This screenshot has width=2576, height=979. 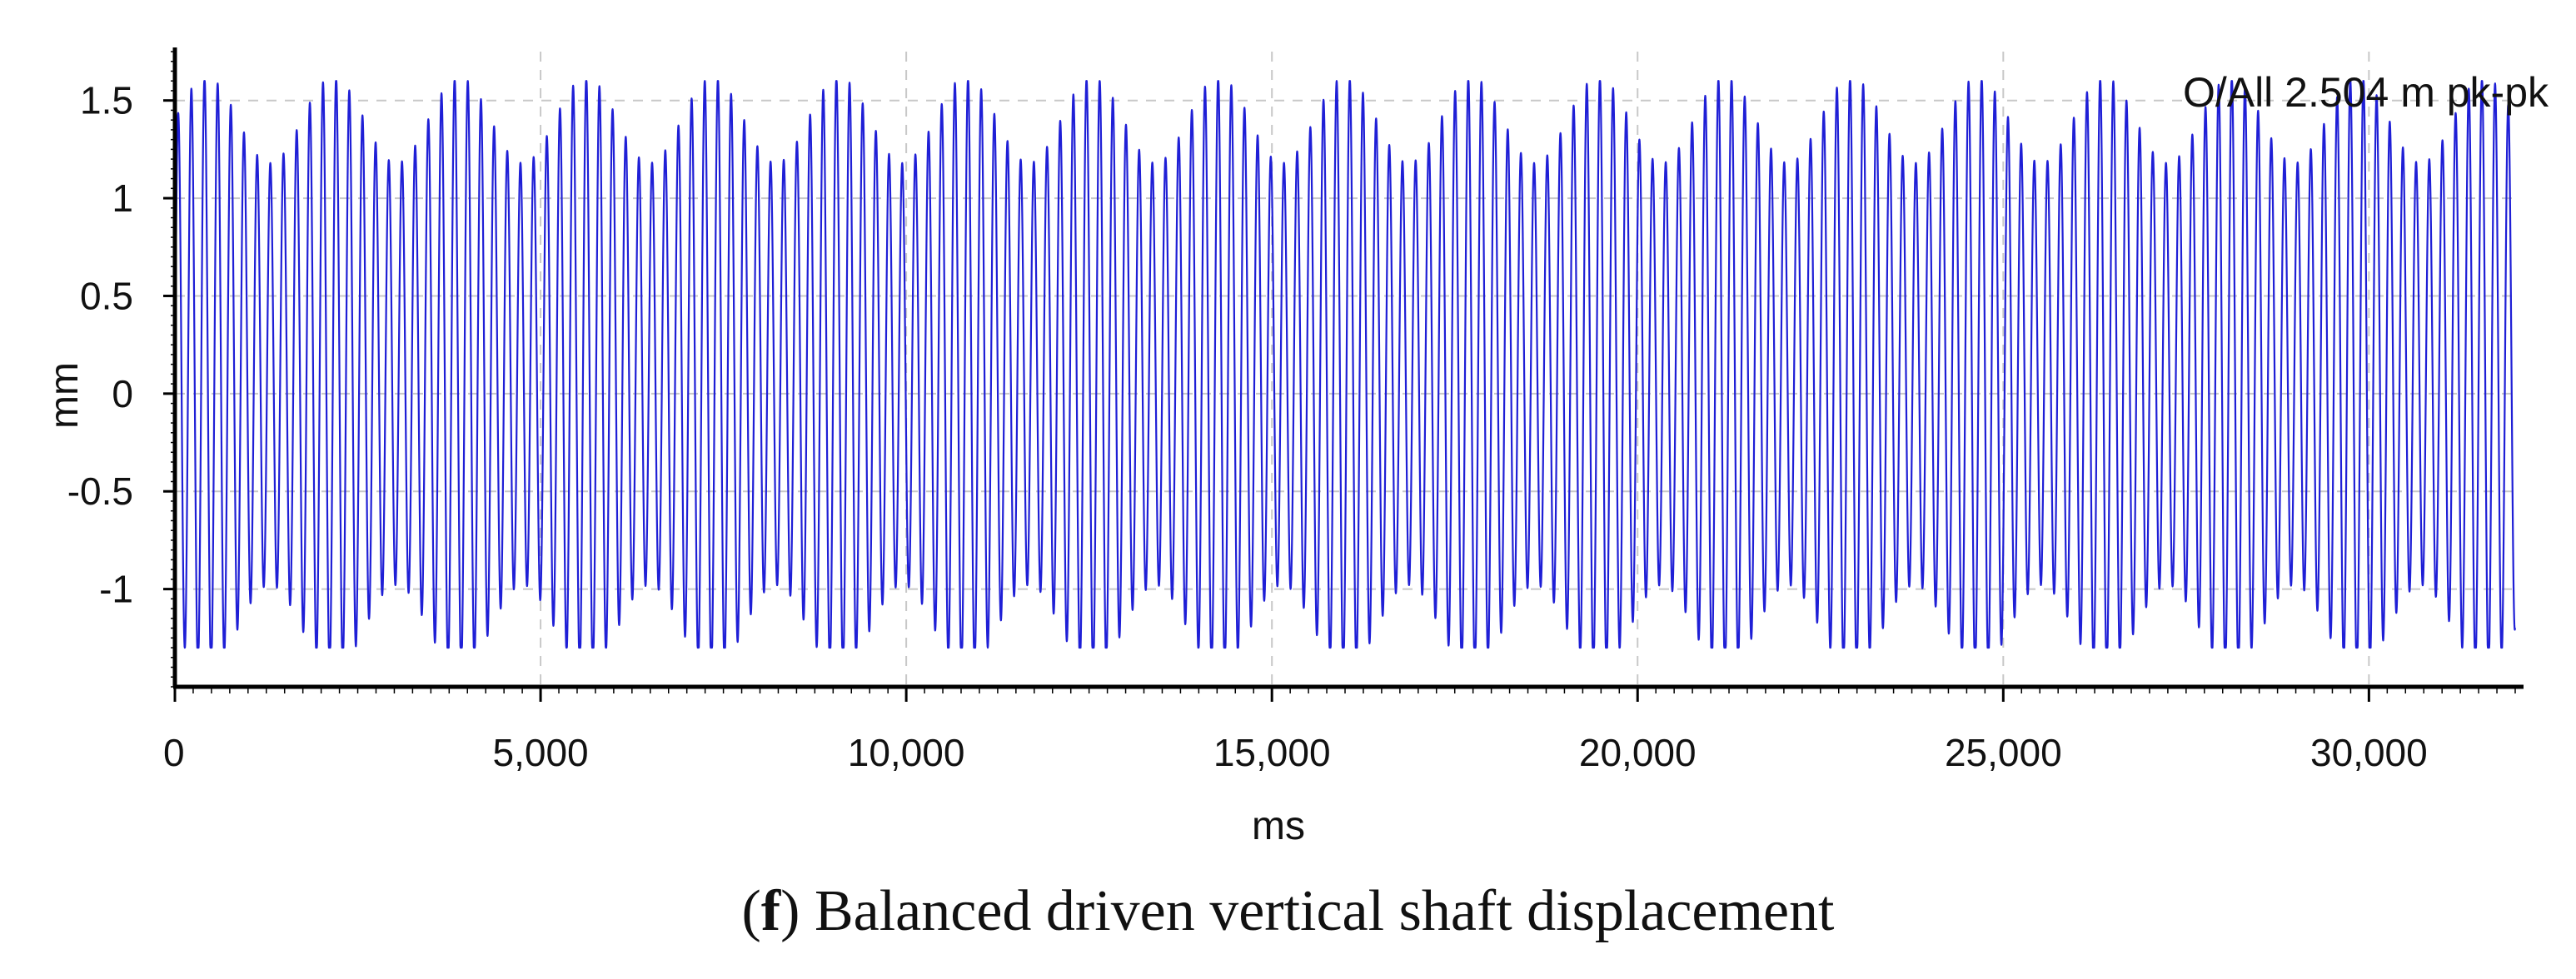 What do you see at coordinates (2004, 752) in the screenshot?
I see `x-tick-label: 25,000` at bounding box center [2004, 752].